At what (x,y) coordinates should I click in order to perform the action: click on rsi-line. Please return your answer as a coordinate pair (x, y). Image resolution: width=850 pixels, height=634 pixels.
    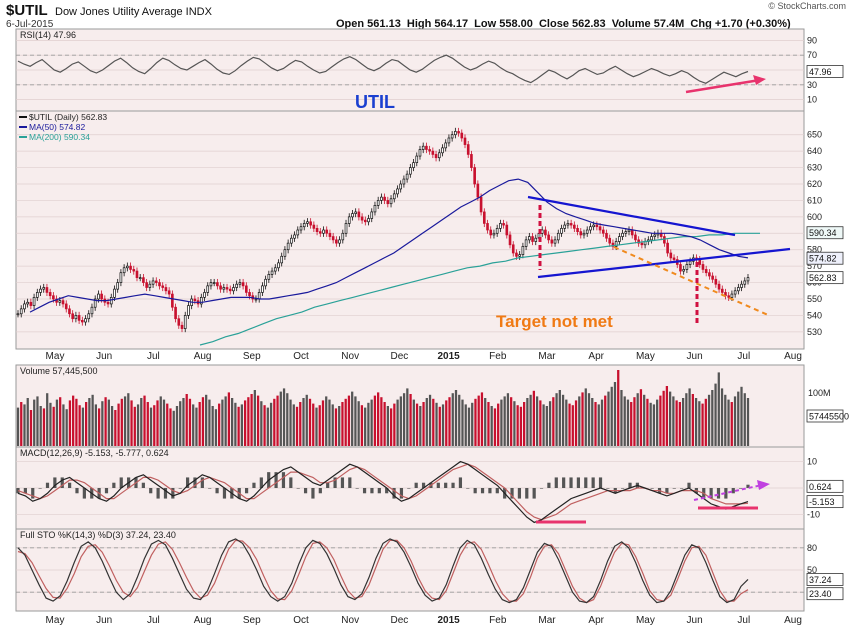
    Looking at the image, I should click on (383, 69).